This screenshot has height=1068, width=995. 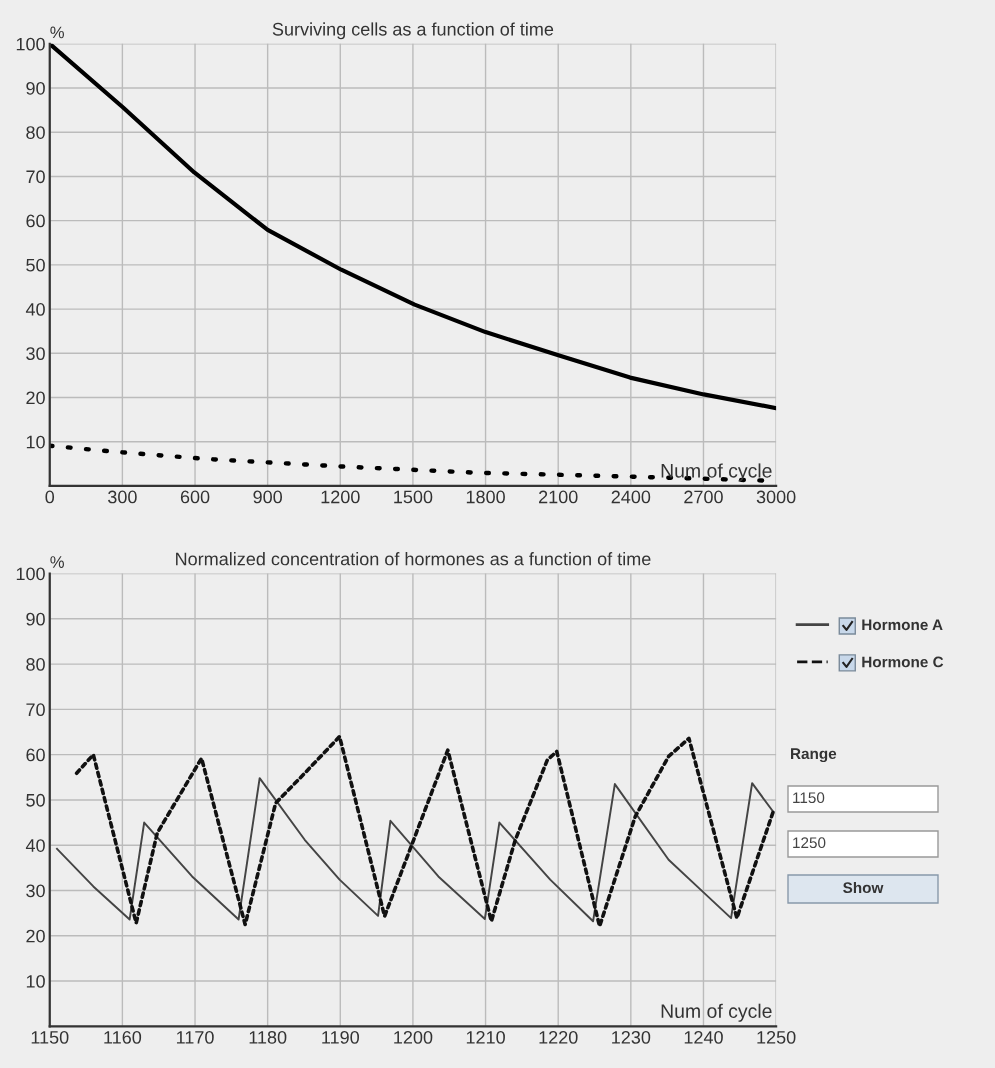 I want to click on chart-title: Surviving cells as a function of time, so click(x=413, y=31).